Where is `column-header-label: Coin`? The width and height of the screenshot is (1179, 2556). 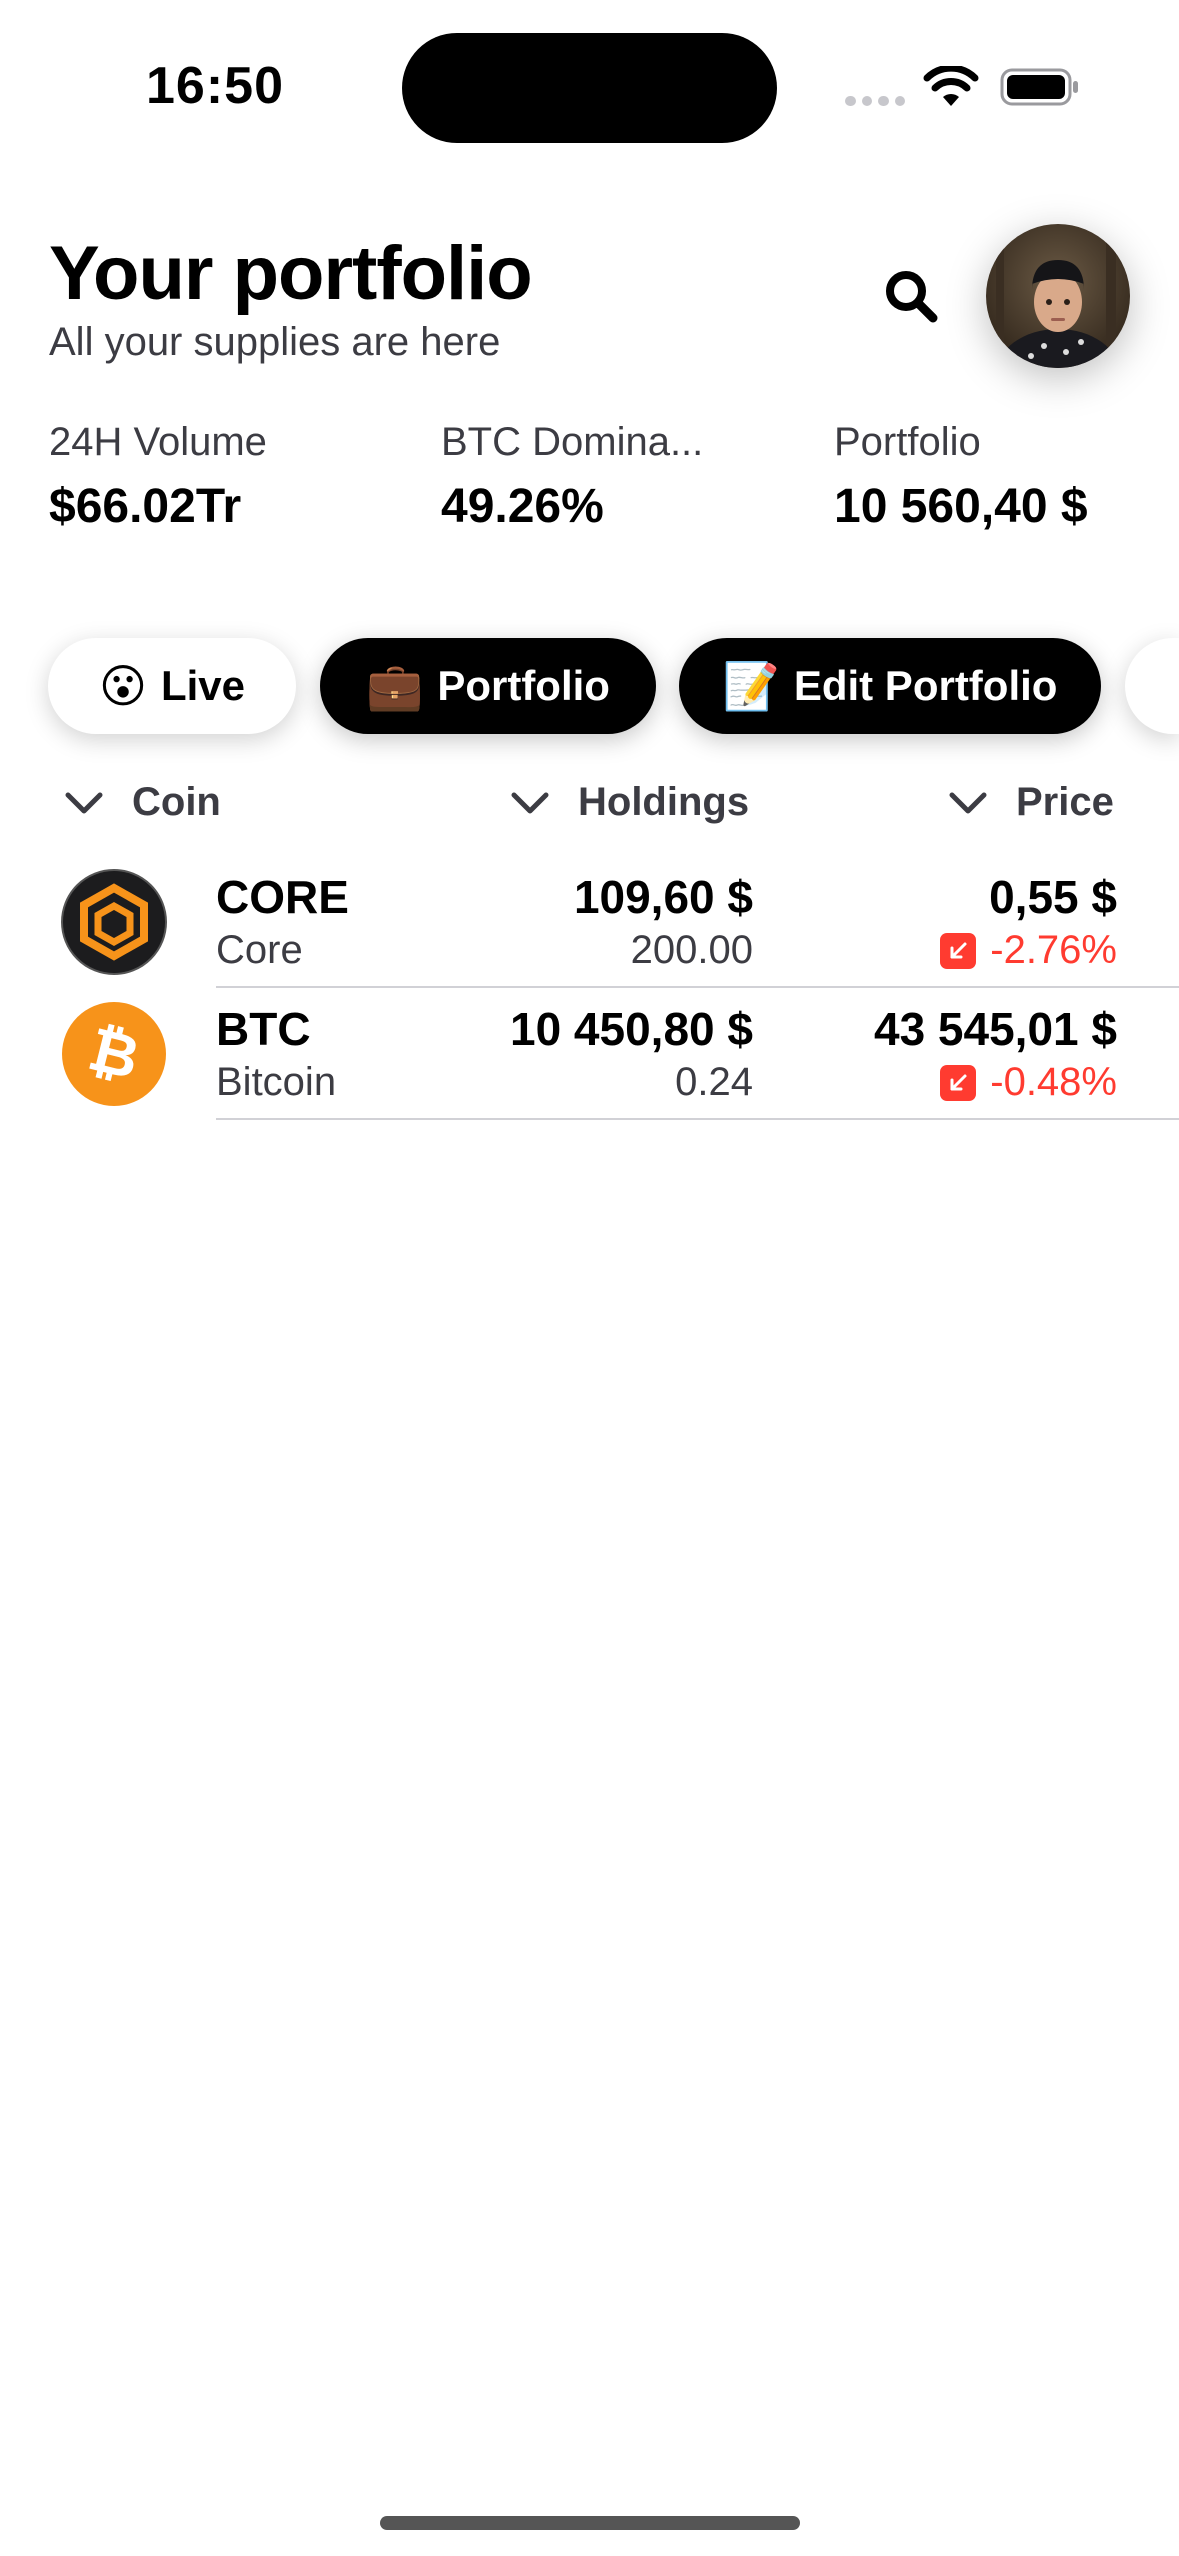
column-header-label: Coin is located at coordinates (176, 802).